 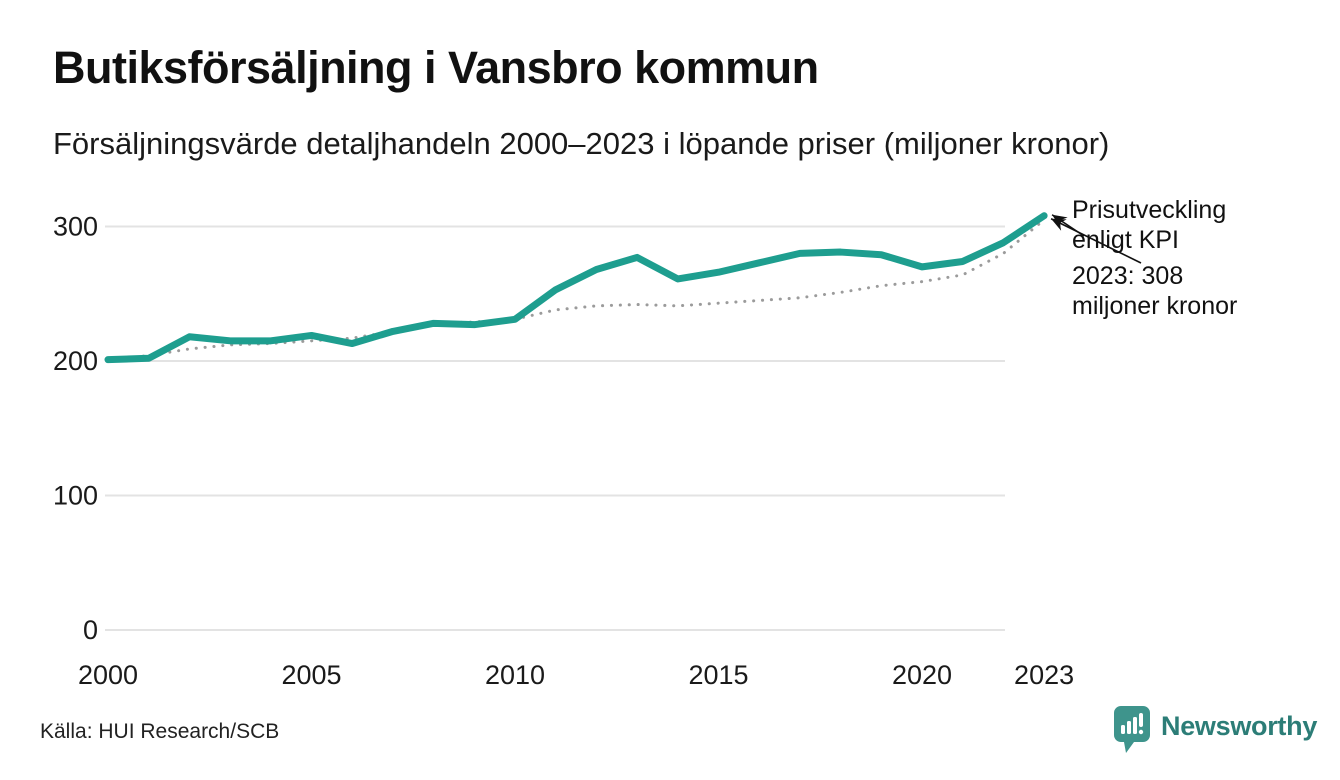 I want to click on newsworthy-logo: Newsworthy, so click(x=1215, y=730).